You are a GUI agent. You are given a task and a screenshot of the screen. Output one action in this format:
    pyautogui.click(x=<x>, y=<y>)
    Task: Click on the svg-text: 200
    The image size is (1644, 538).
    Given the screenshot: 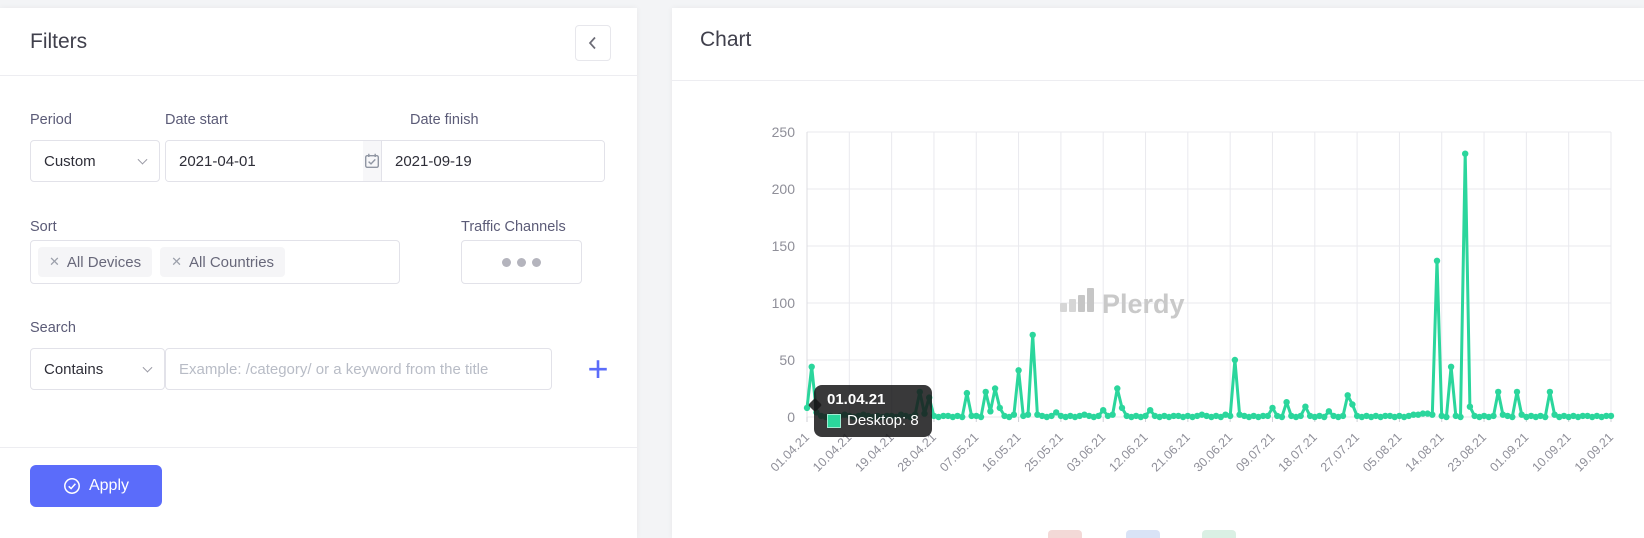 What is the action you would take?
    pyautogui.click(x=784, y=189)
    